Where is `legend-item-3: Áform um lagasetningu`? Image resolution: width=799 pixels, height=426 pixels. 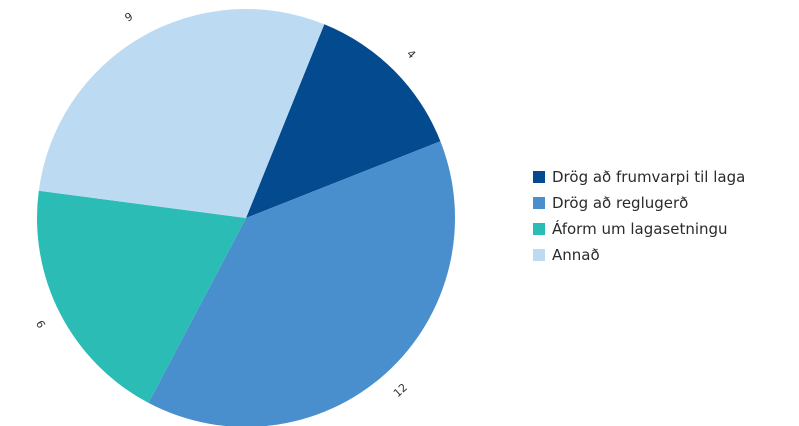
legend-item-3: Áform um lagasetningu is located at coordinates (639, 229).